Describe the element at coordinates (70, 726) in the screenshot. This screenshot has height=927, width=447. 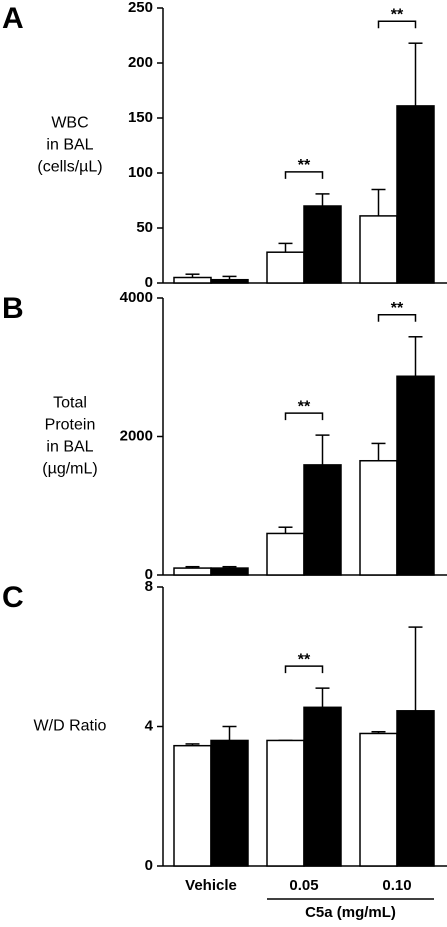
I see `y-axis-label: W/D Ratio` at that location.